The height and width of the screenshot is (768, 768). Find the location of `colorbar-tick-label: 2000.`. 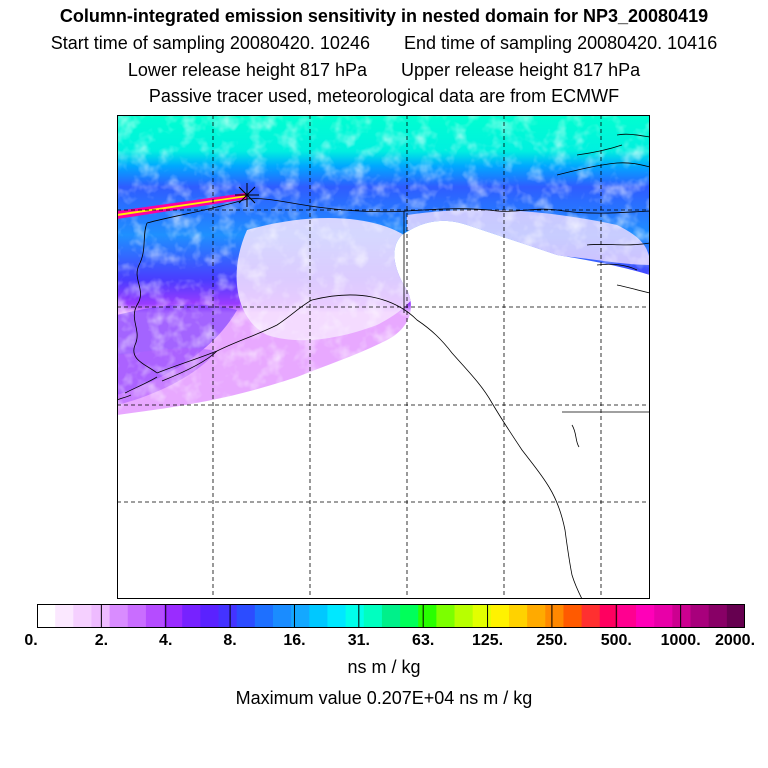

colorbar-tick-label: 2000. is located at coordinates (735, 640).